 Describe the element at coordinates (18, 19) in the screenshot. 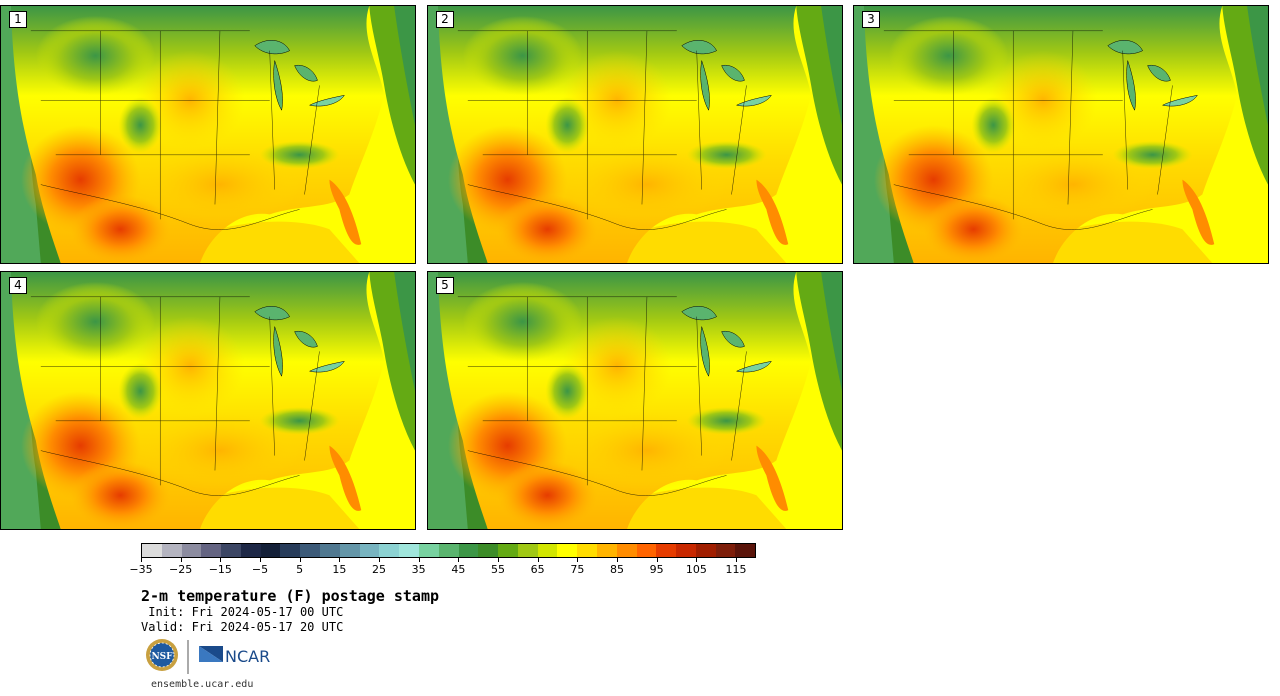

I see `stamp-number-label: 1` at that location.